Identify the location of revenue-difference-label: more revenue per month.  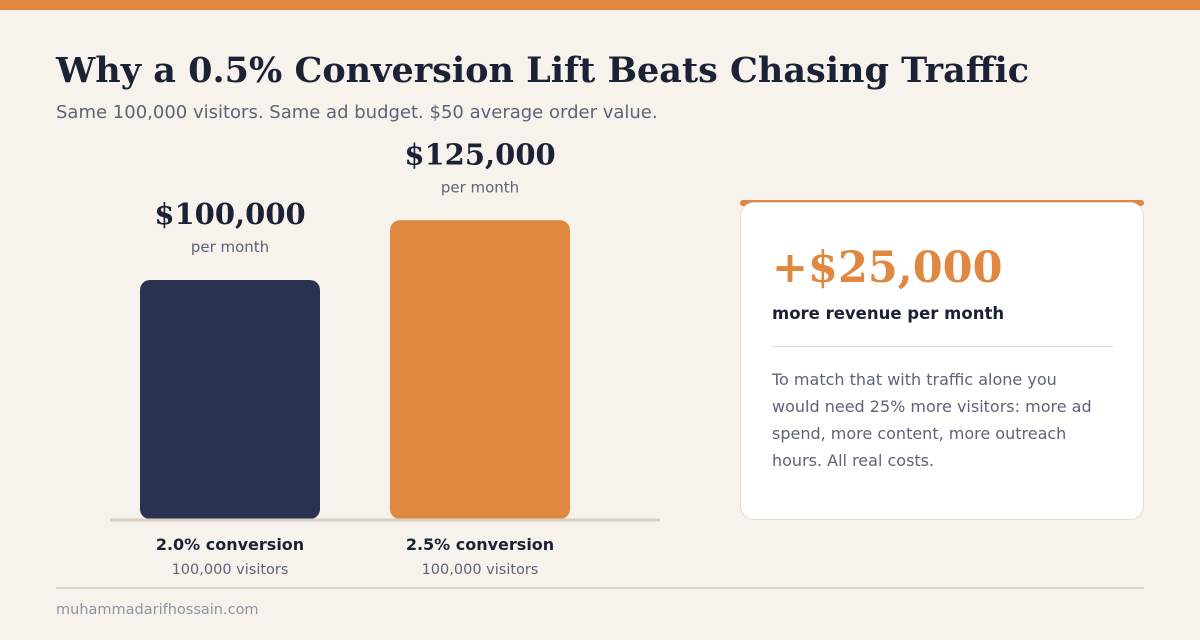
(888, 313).